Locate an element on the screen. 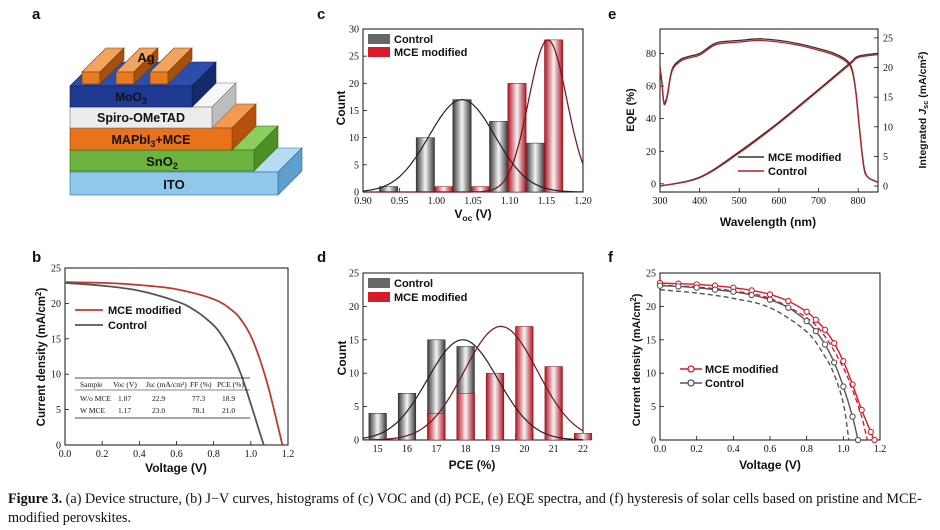 The width and height of the screenshot is (940, 530). panel-e-ylabel: EQE (%) is located at coordinates (631, 110).